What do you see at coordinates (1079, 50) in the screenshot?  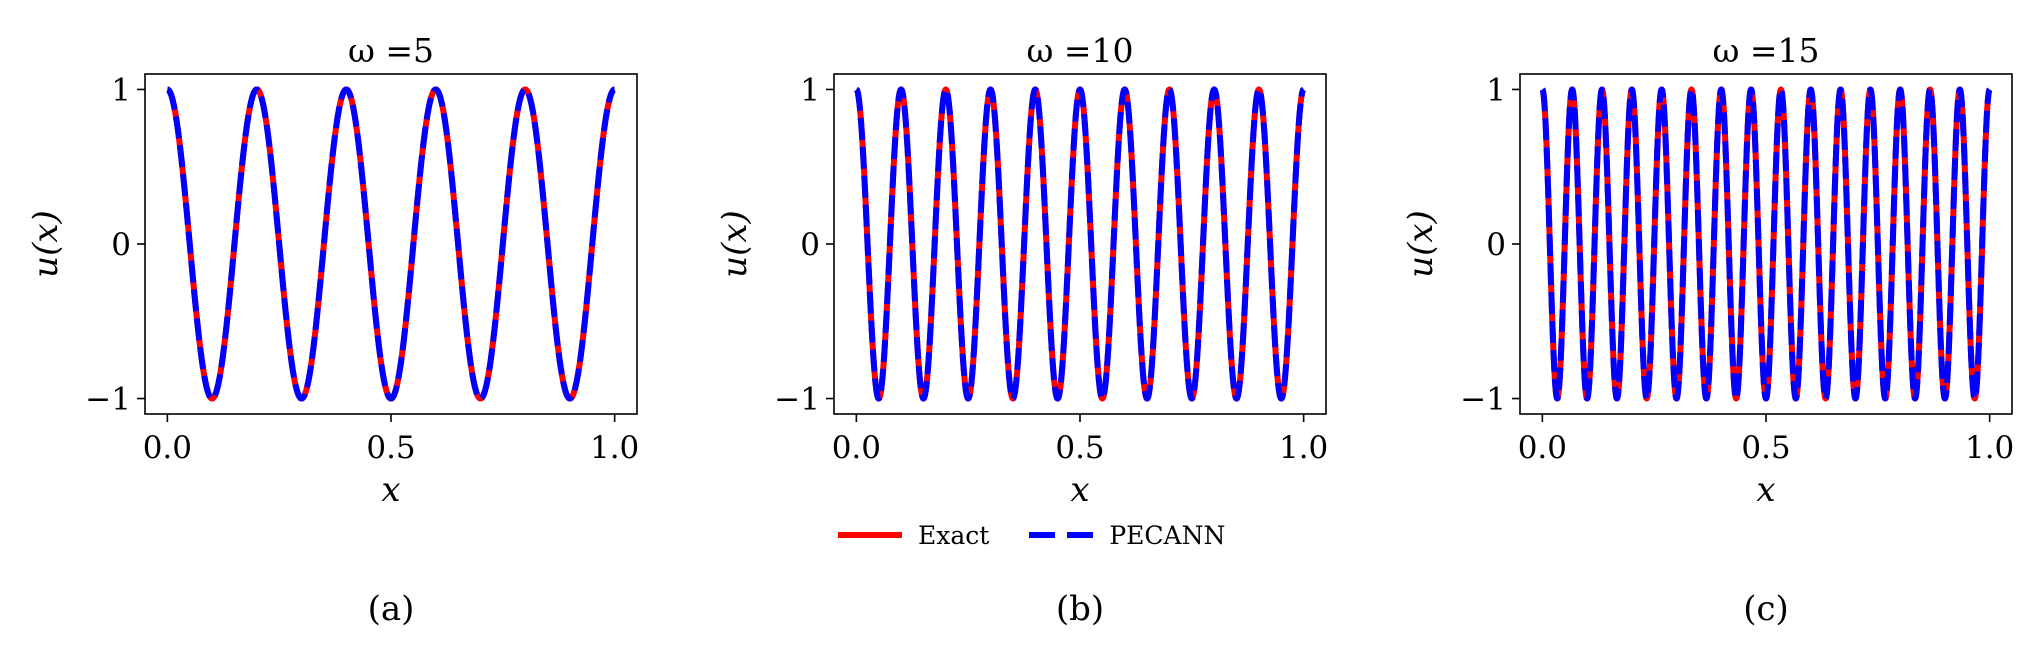 I see `chart-title: ω =10` at bounding box center [1079, 50].